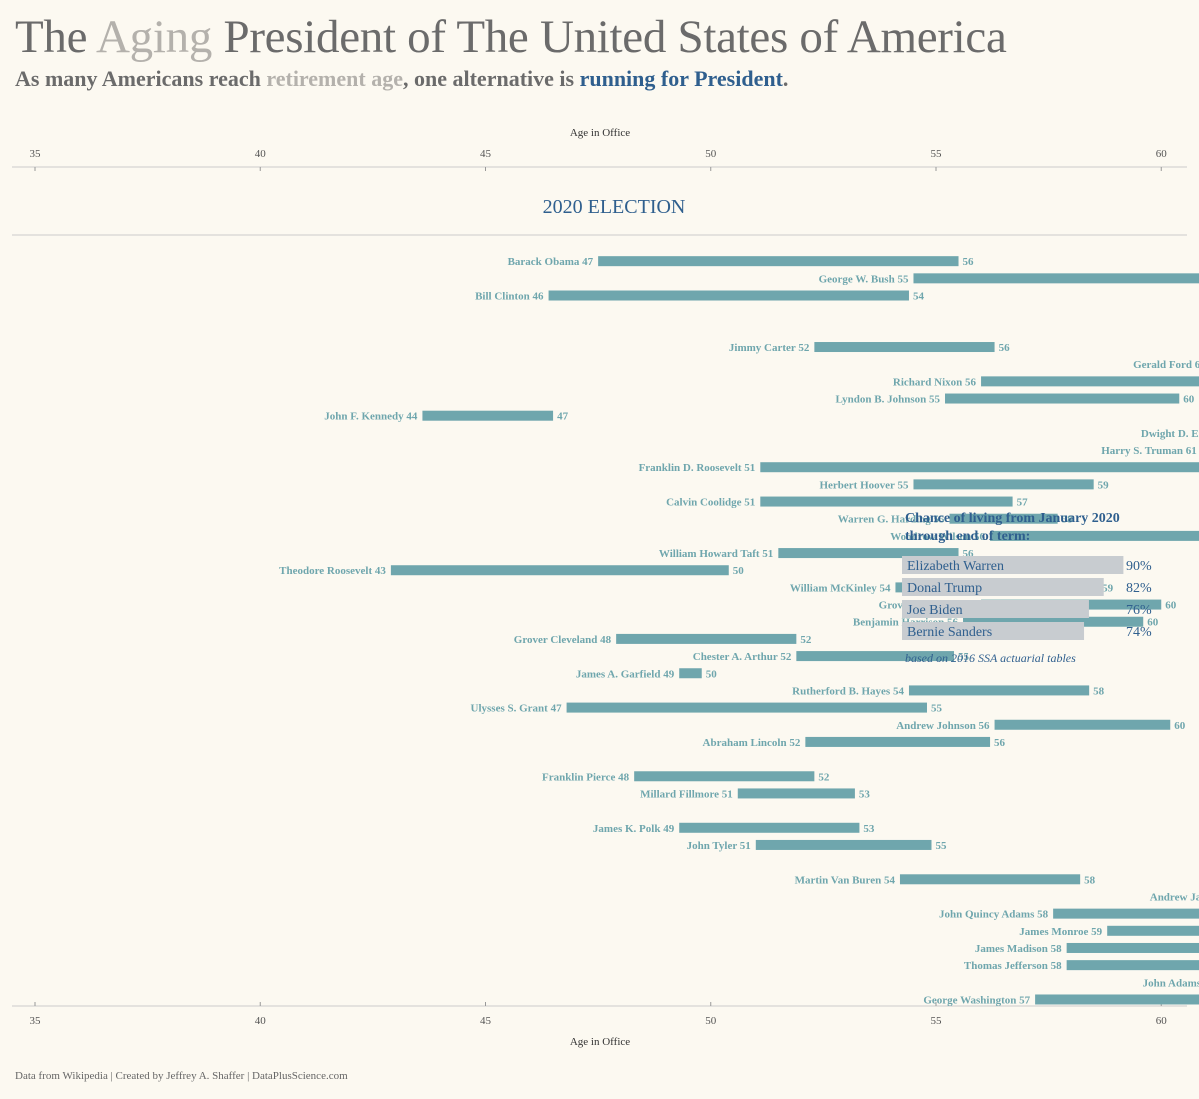  I want to click on president-name-start-label: William McKinley 54, so click(840, 588).